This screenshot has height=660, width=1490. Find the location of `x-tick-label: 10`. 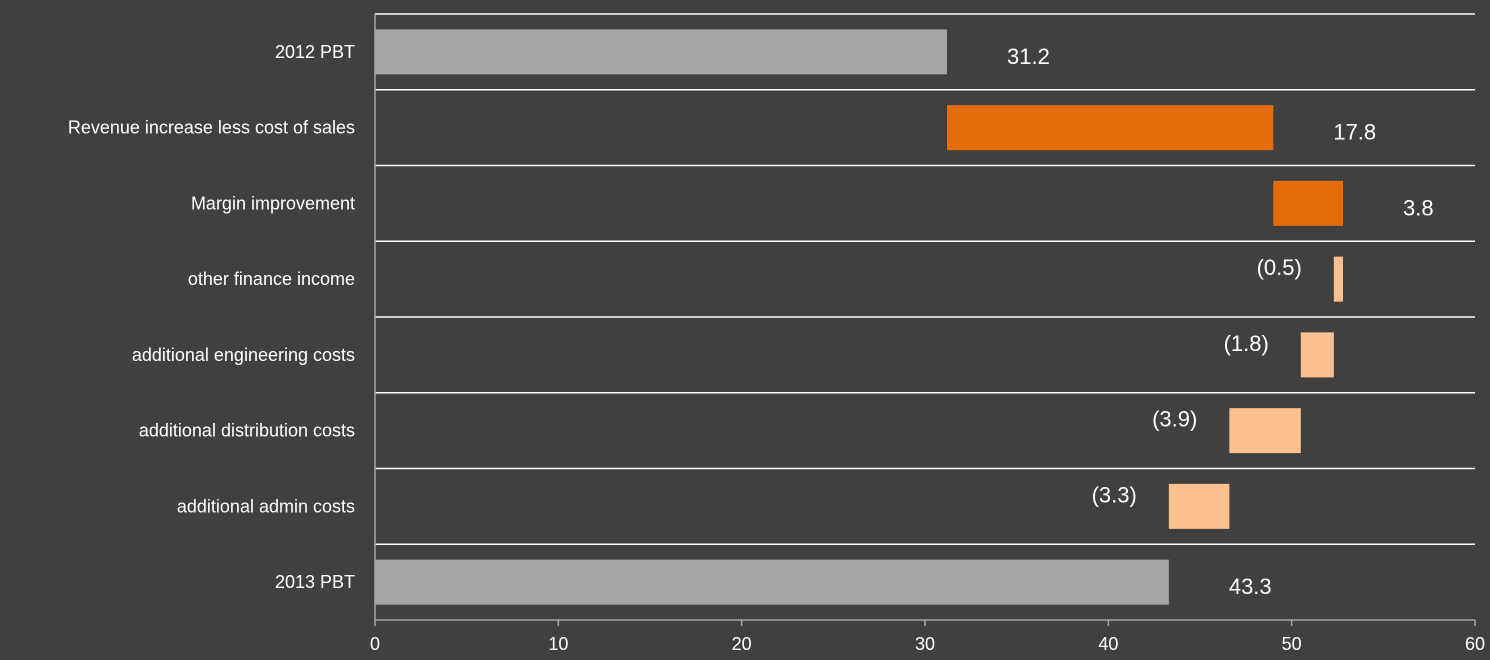

x-tick-label: 10 is located at coordinates (558, 644).